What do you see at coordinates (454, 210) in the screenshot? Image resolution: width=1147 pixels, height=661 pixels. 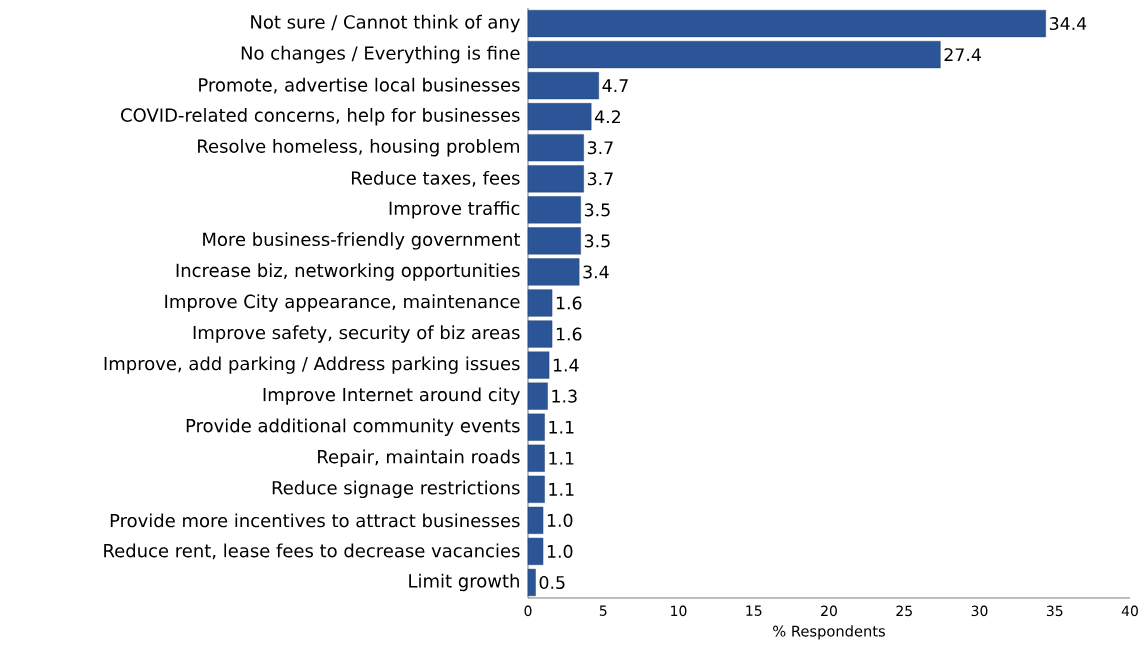 I see `y-tick-label: Improve traffic` at bounding box center [454, 210].